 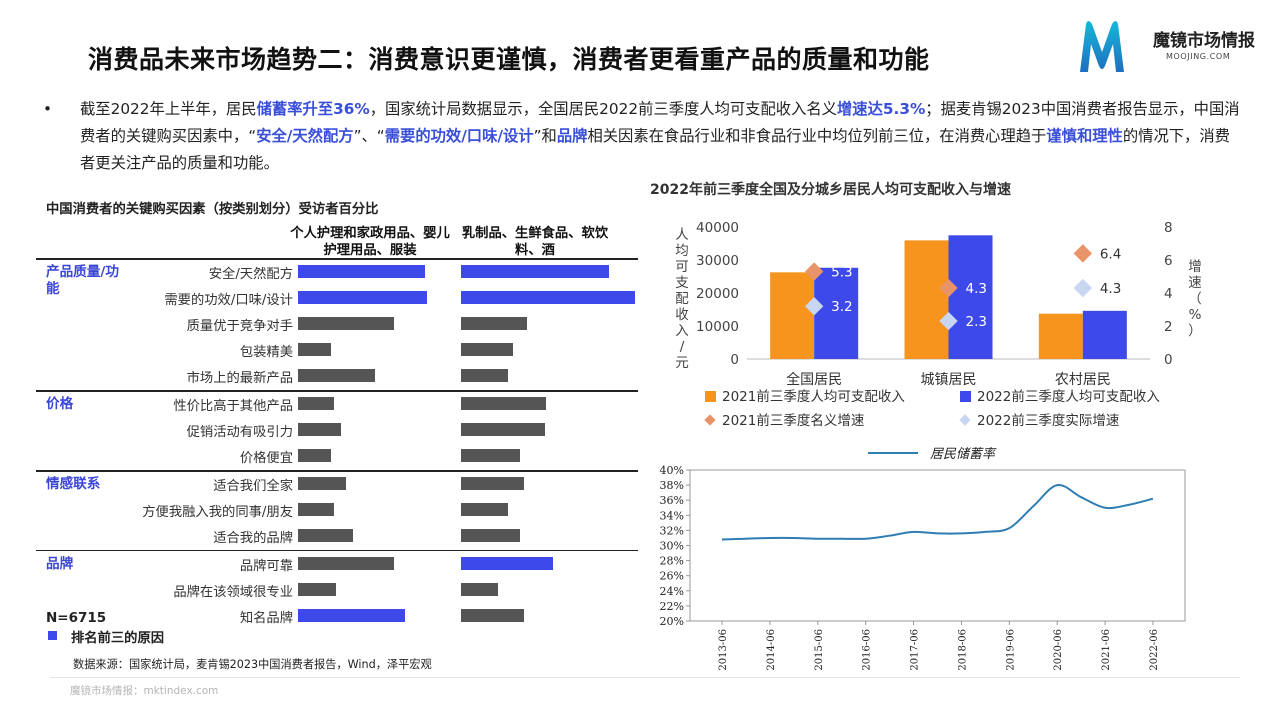 What do you see at coordinates (682, 283) in the screenshot?
I see `y-axis-label-char: 支` at bounding box center [682, 283].